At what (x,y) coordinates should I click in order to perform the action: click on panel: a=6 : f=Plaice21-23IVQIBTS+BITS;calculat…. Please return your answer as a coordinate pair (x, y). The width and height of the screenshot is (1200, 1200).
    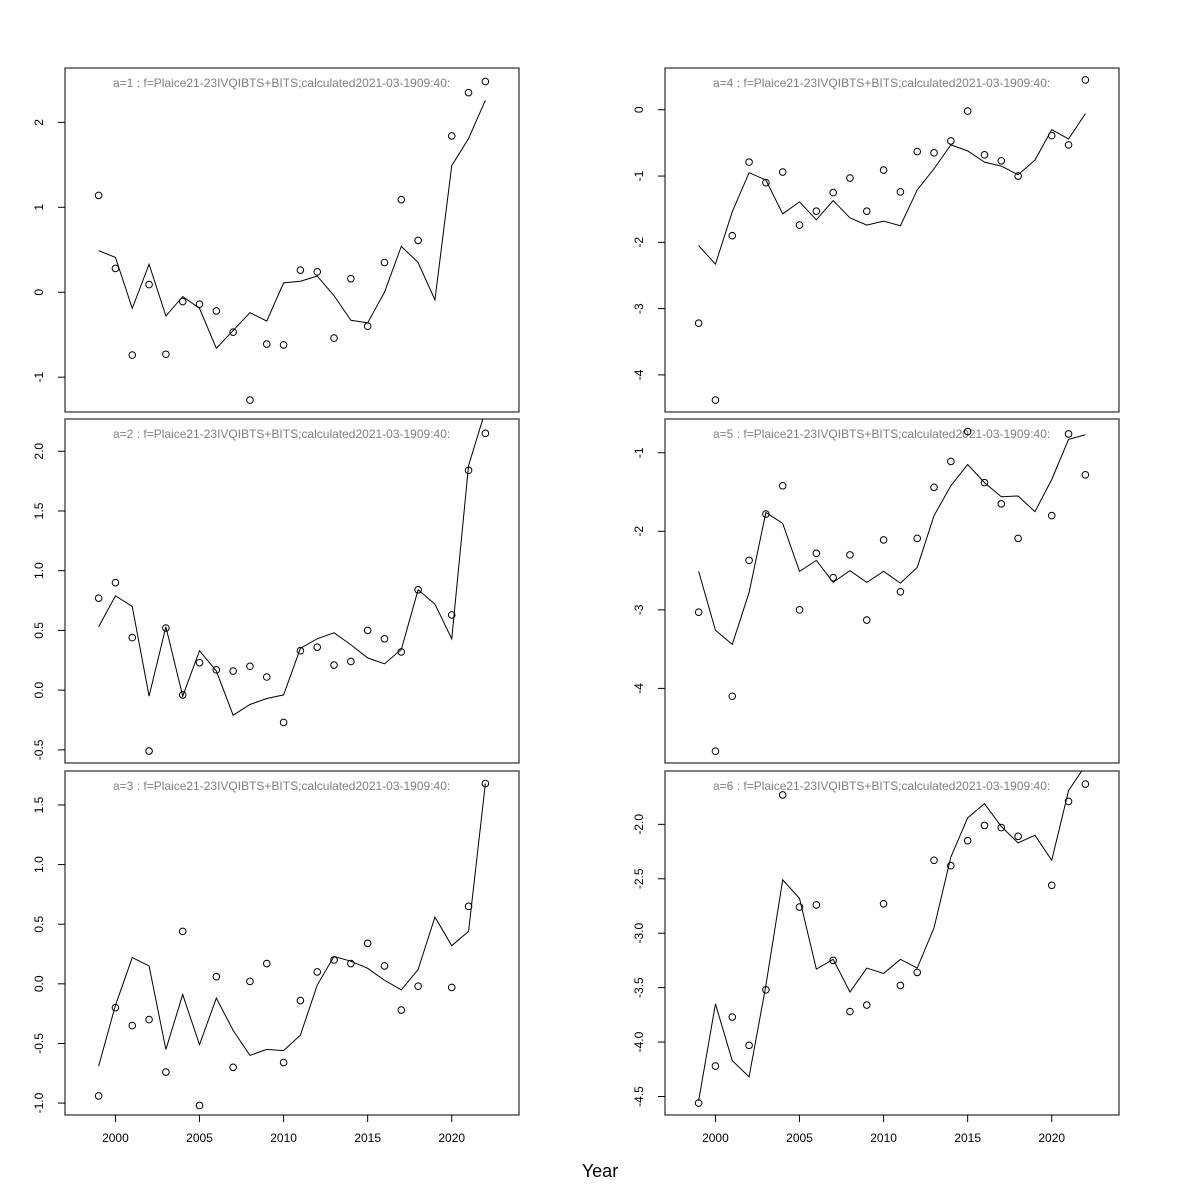
    Looking at the image, I should click on (876, 957).